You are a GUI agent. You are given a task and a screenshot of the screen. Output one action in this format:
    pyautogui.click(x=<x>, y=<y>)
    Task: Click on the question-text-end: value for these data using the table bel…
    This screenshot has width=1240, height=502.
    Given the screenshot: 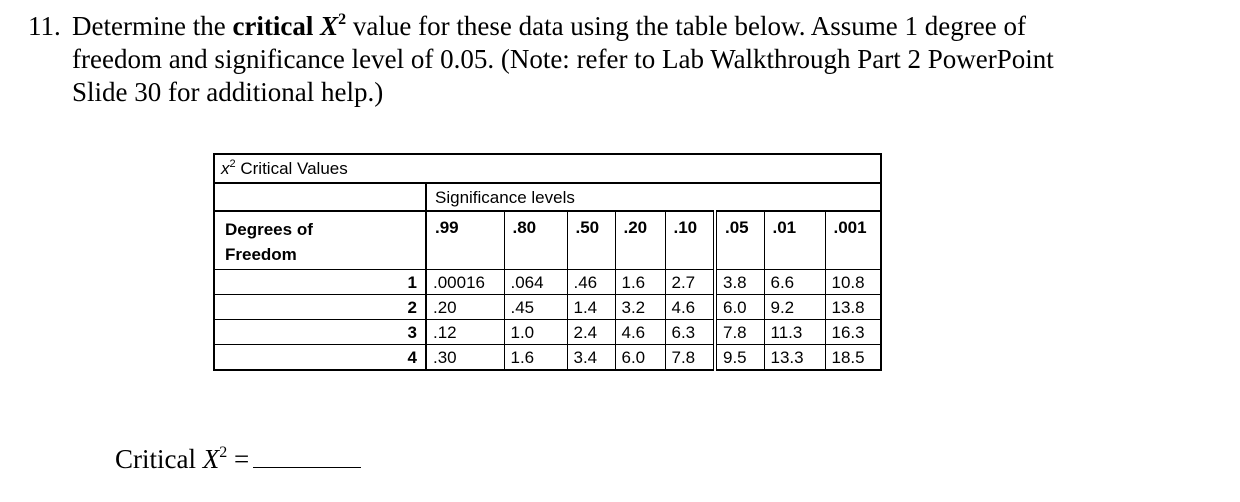 What is the action you would take?
    pyautogui.click(x=689, y=26)
    